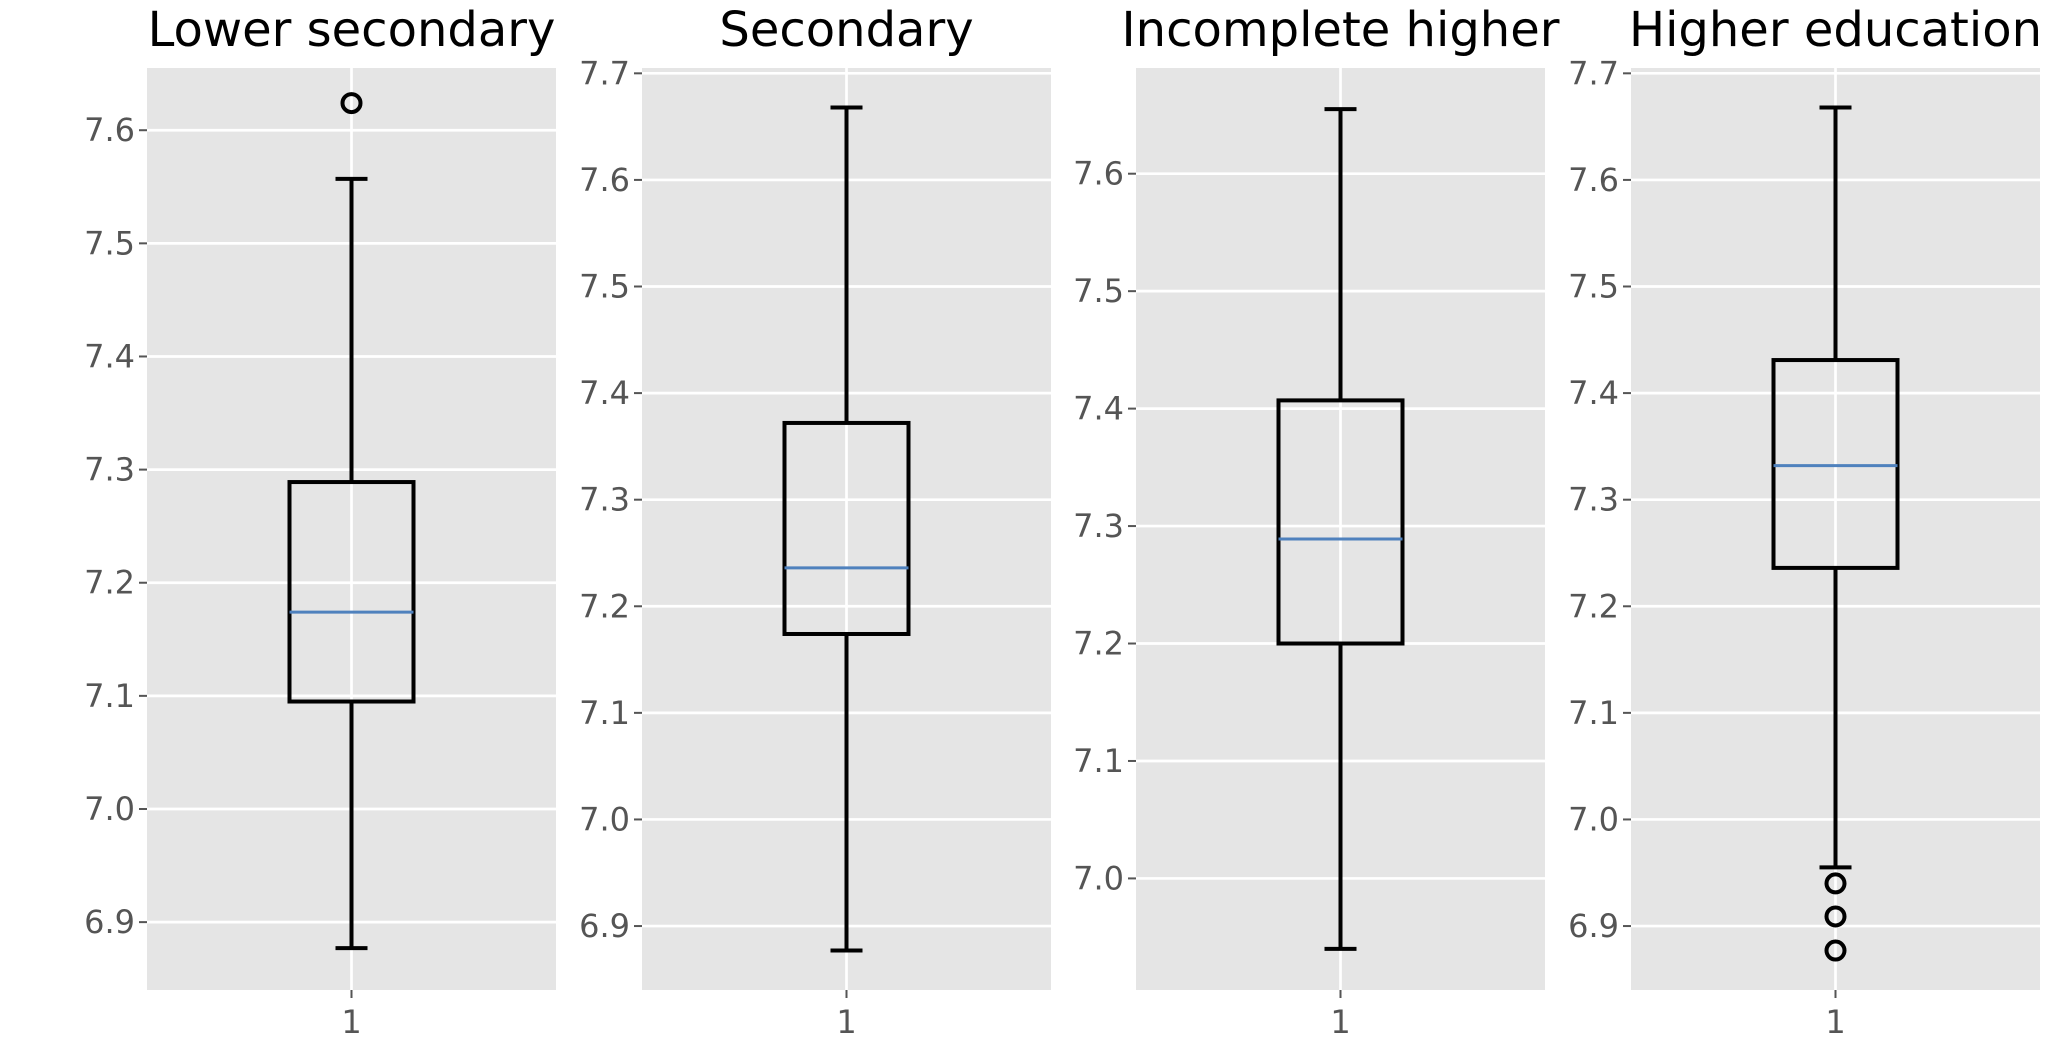 The height and width of the screenshot is (1054, 2070). I want to click on subplot-title: Higher education, so click(1835, 30).